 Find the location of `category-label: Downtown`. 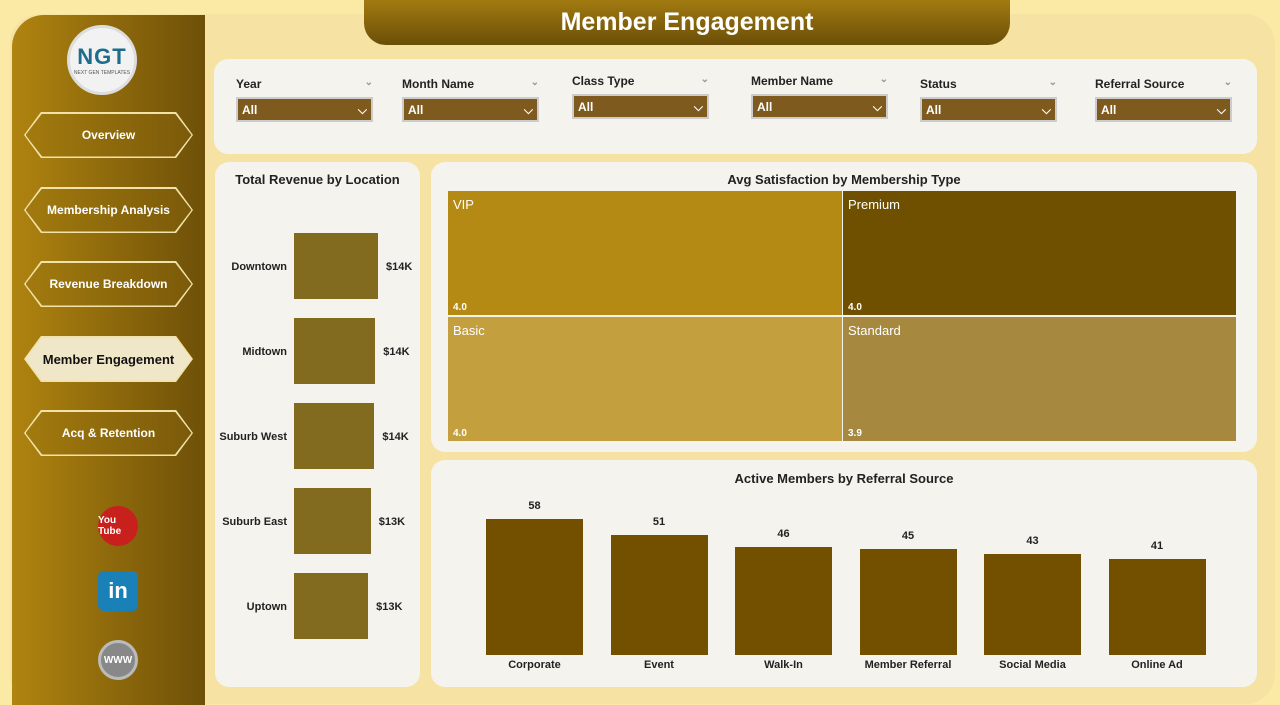

category-label: Downtown is located at coordinates (259, 267).